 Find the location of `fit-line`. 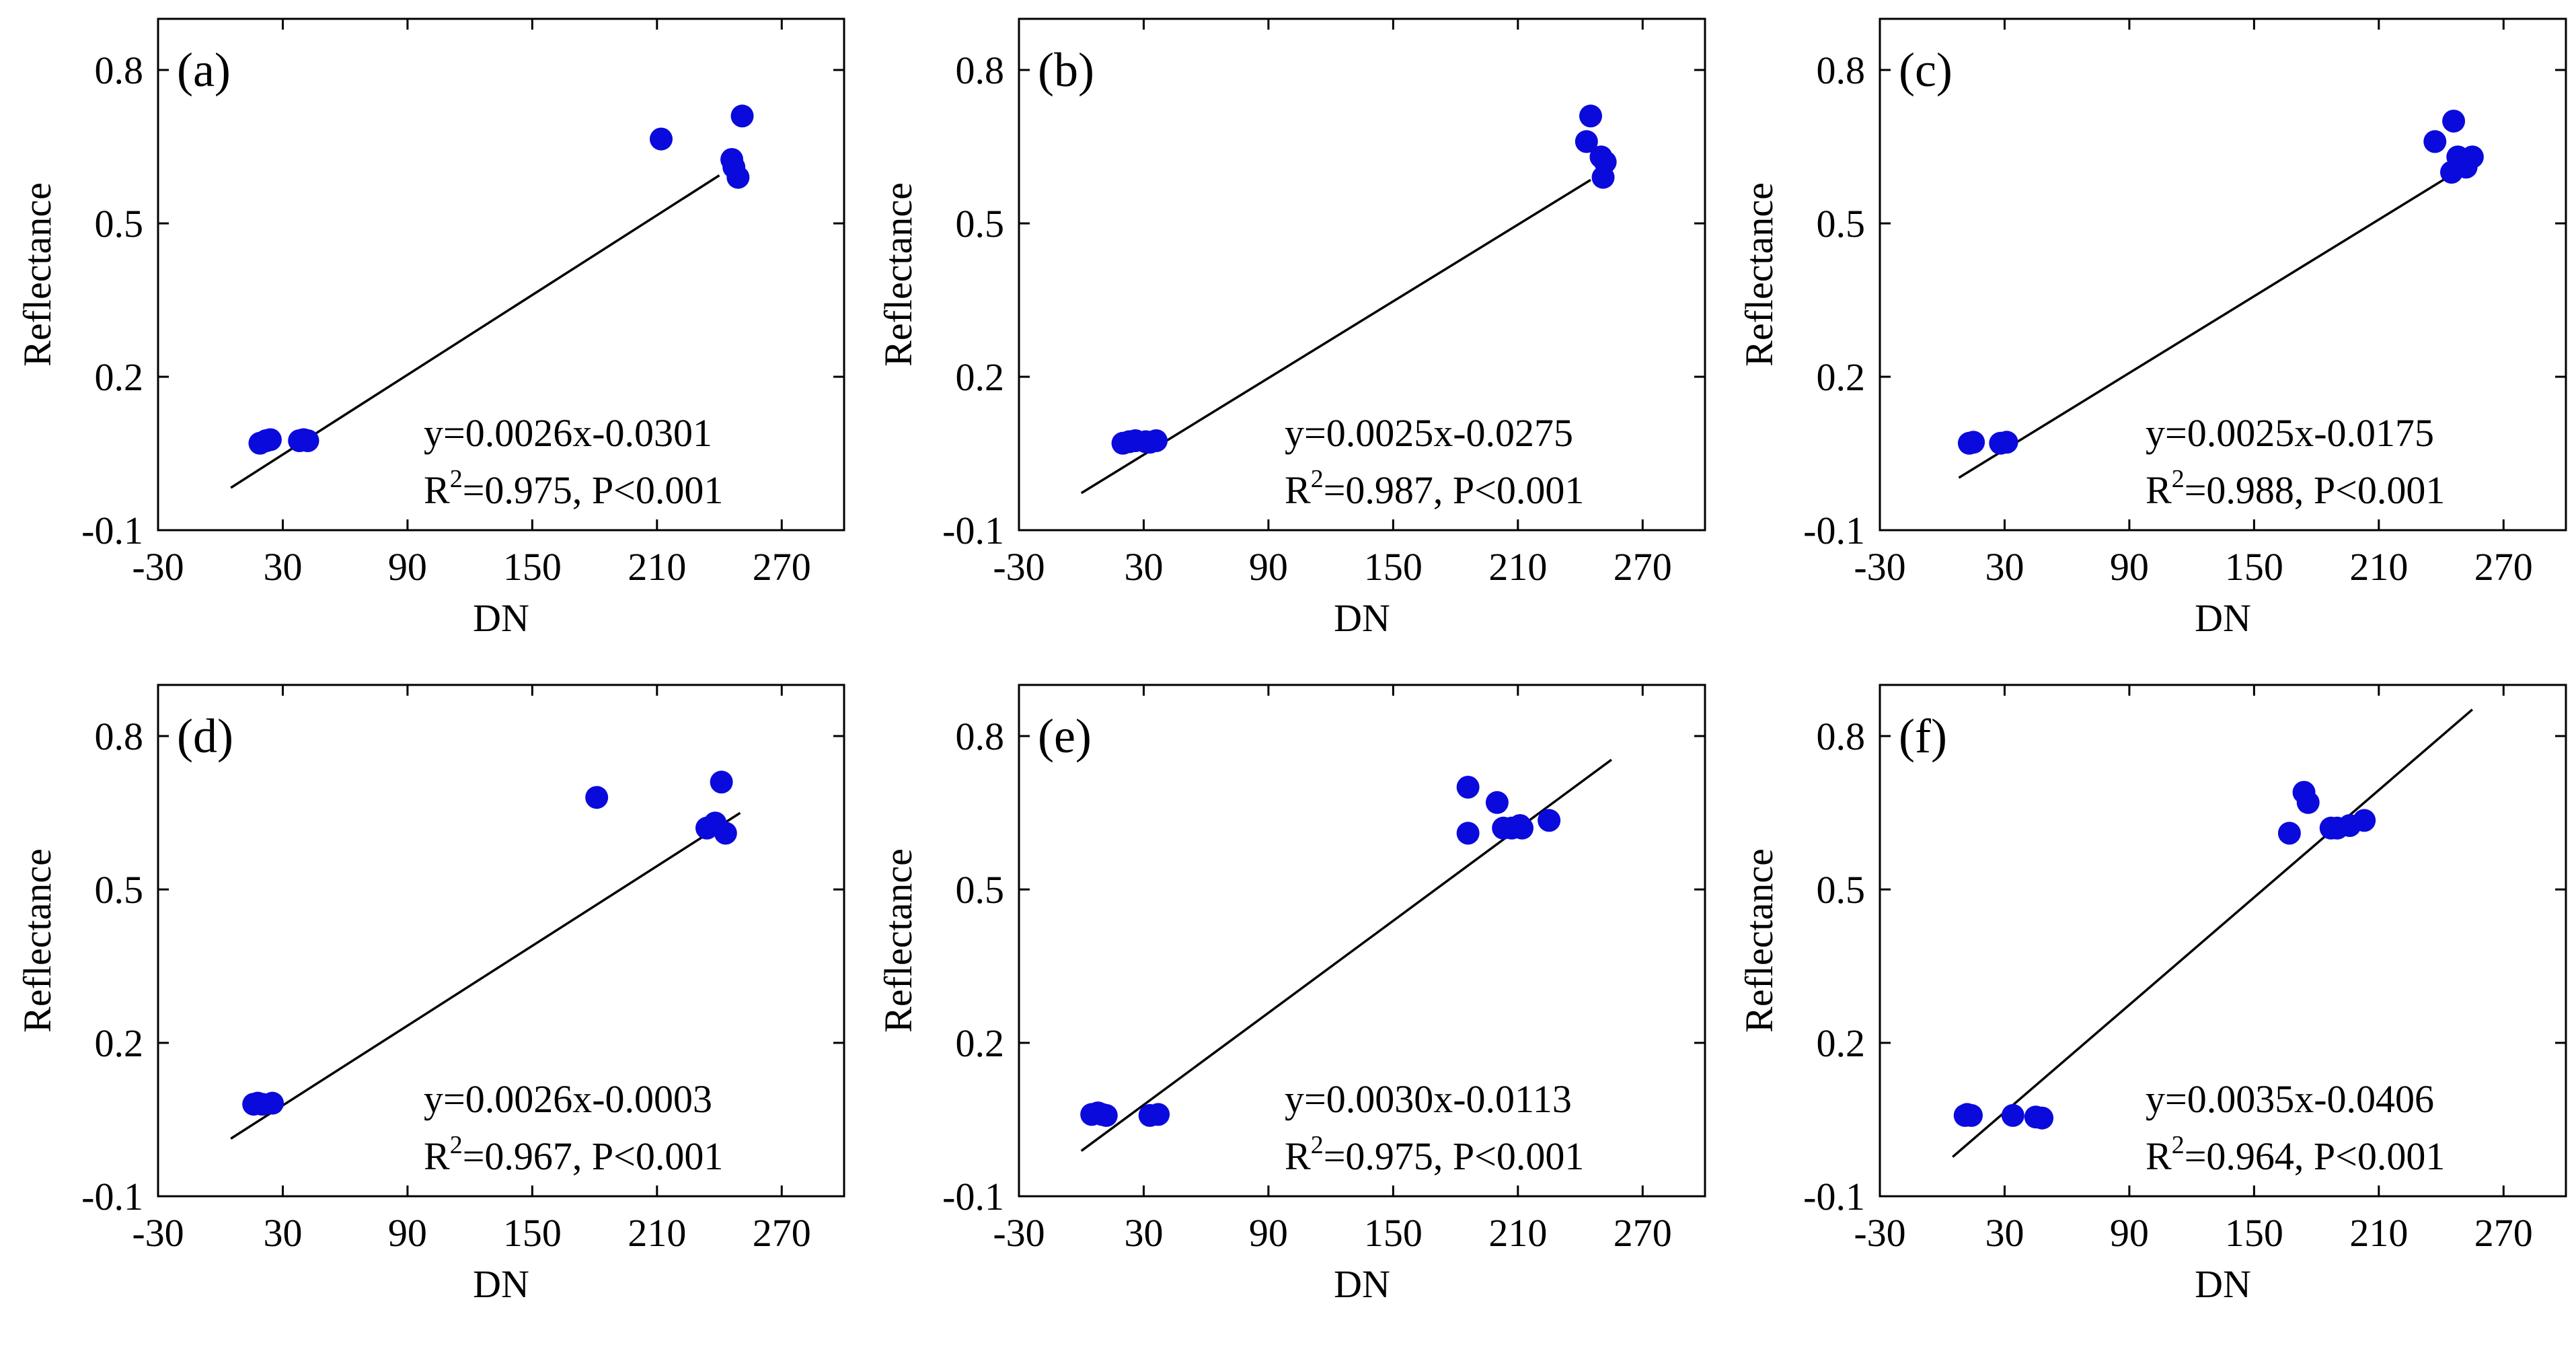

fit-line is located at coordinates (485, 975).